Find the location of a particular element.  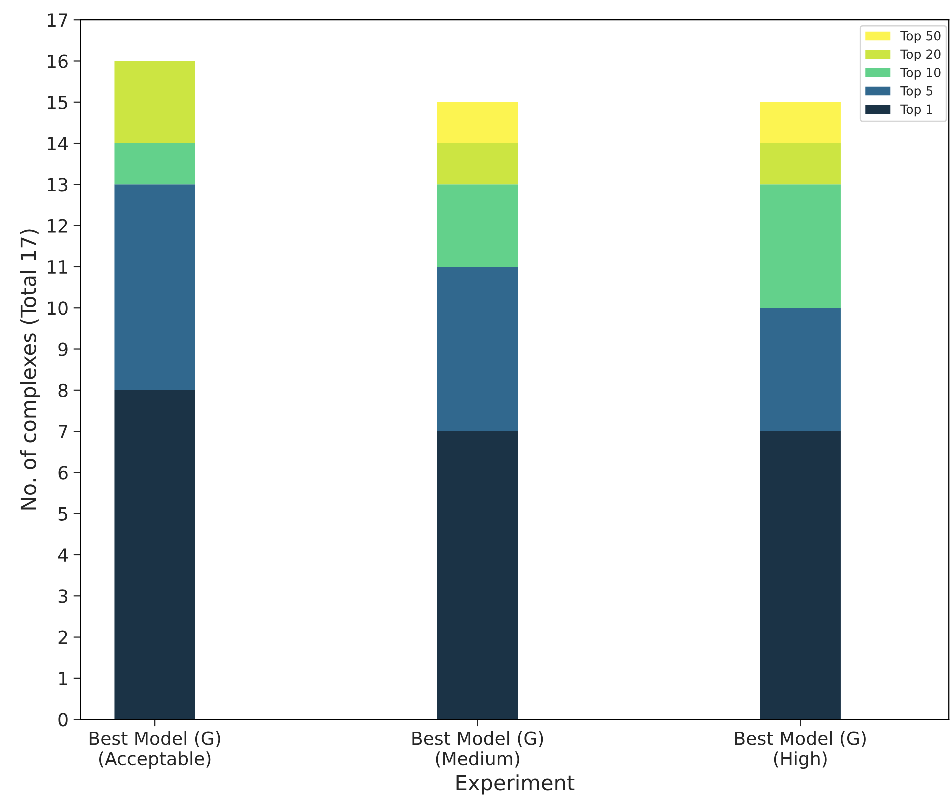

y-tick-label: 9 is located at coordinates (63, 349).